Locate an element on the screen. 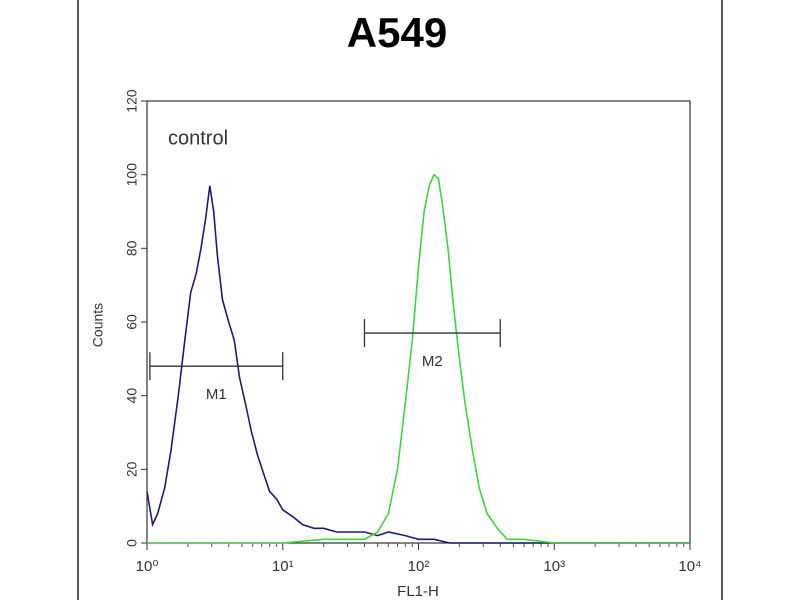  y-tick-label: 80 is located at coordinates (132, 248).